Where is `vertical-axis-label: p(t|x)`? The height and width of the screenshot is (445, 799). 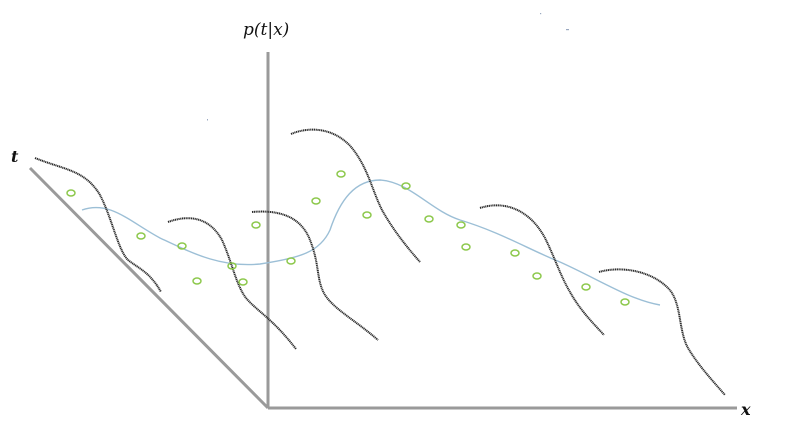
vertical-axis-label: p(t|x) is located at coordinates (266, 30).